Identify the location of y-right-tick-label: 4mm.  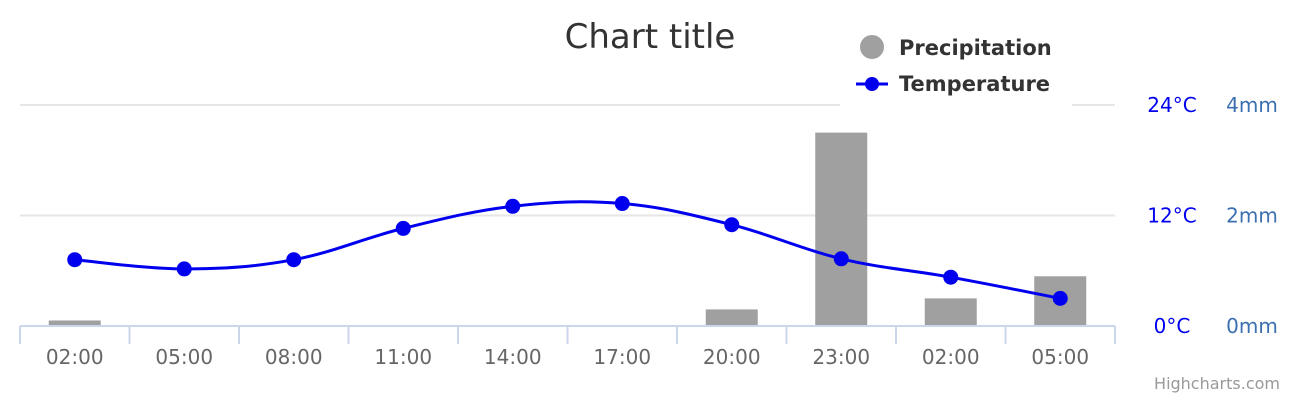
(1252, 105).